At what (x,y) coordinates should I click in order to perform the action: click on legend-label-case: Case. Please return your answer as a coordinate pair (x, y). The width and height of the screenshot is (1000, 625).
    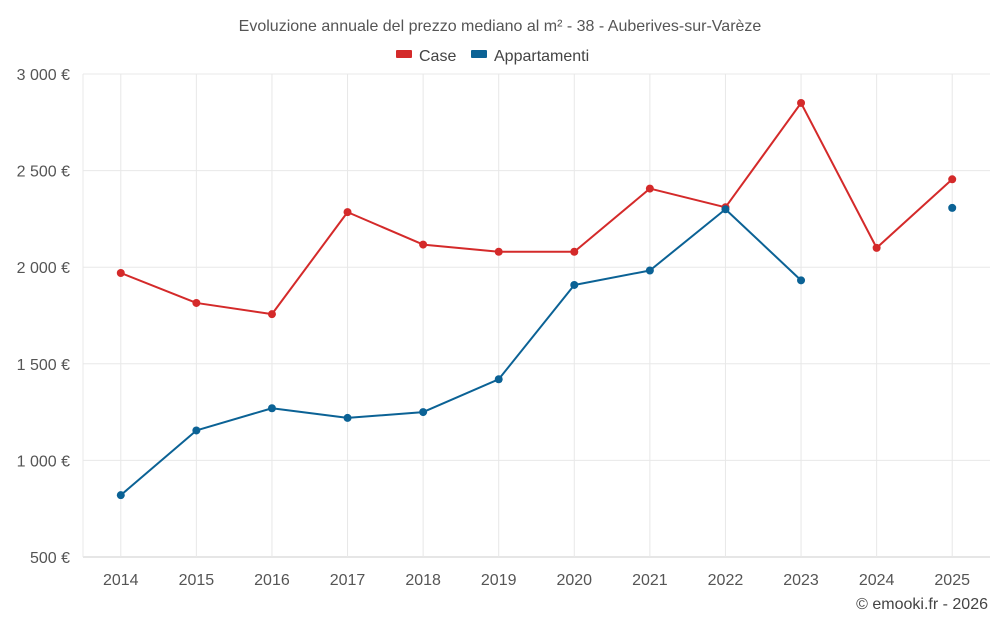
    Looking at the image, I should click on (437, 56).